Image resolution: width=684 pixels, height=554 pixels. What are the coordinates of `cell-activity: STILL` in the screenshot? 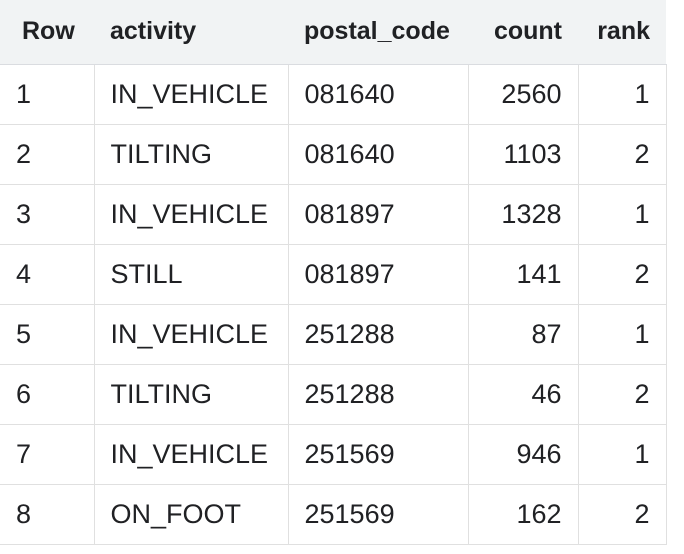 It's located at (191, 274).